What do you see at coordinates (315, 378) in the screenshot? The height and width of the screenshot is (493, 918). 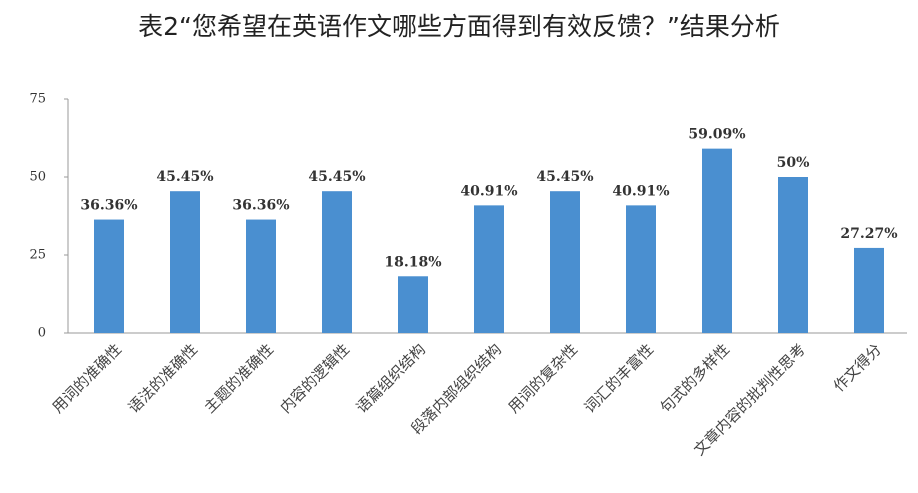 I see `x-tick-label: 内容的逻辑性` at bounding box center [315, 378].